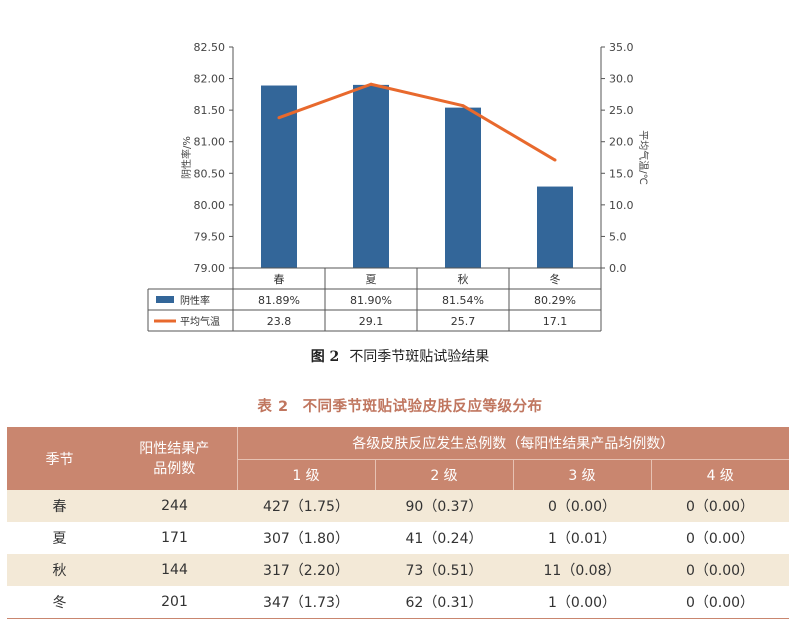 Image resolution: width=800 pixels, height=619 pixels. What do you see at coordinates (555, 321) in the screenshot?
I see `data-label-temperature: 17.1` at bounding box center [555, 321].